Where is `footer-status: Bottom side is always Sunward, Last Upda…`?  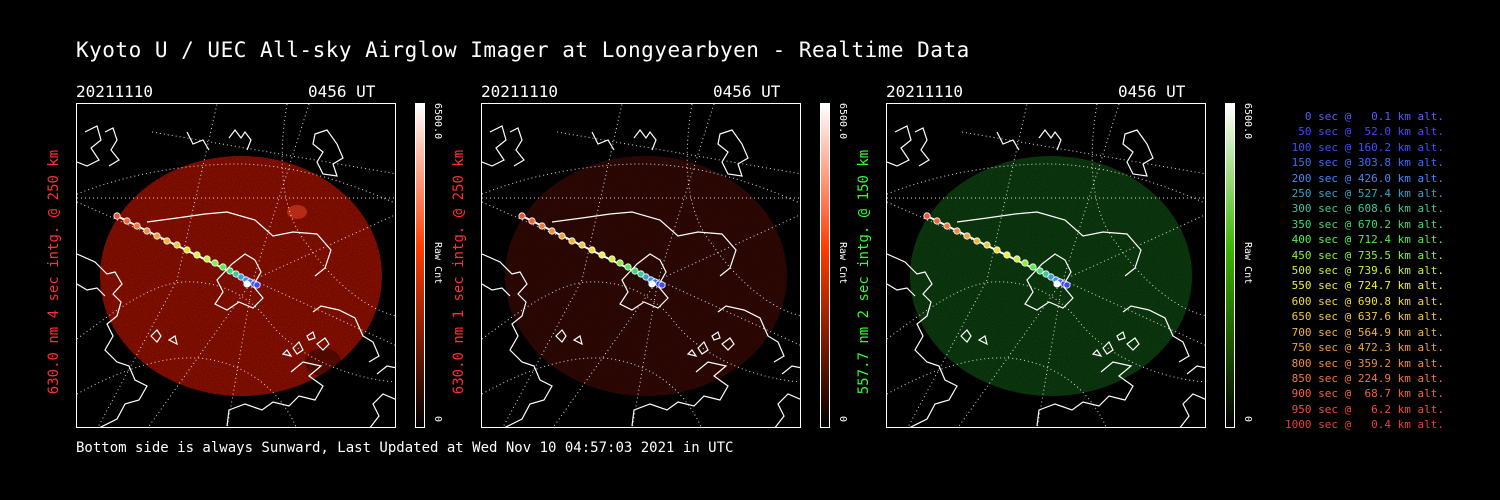 footer-status: Bottom side is always Sunward, Last Upda… is located at coordinates (405, 448).